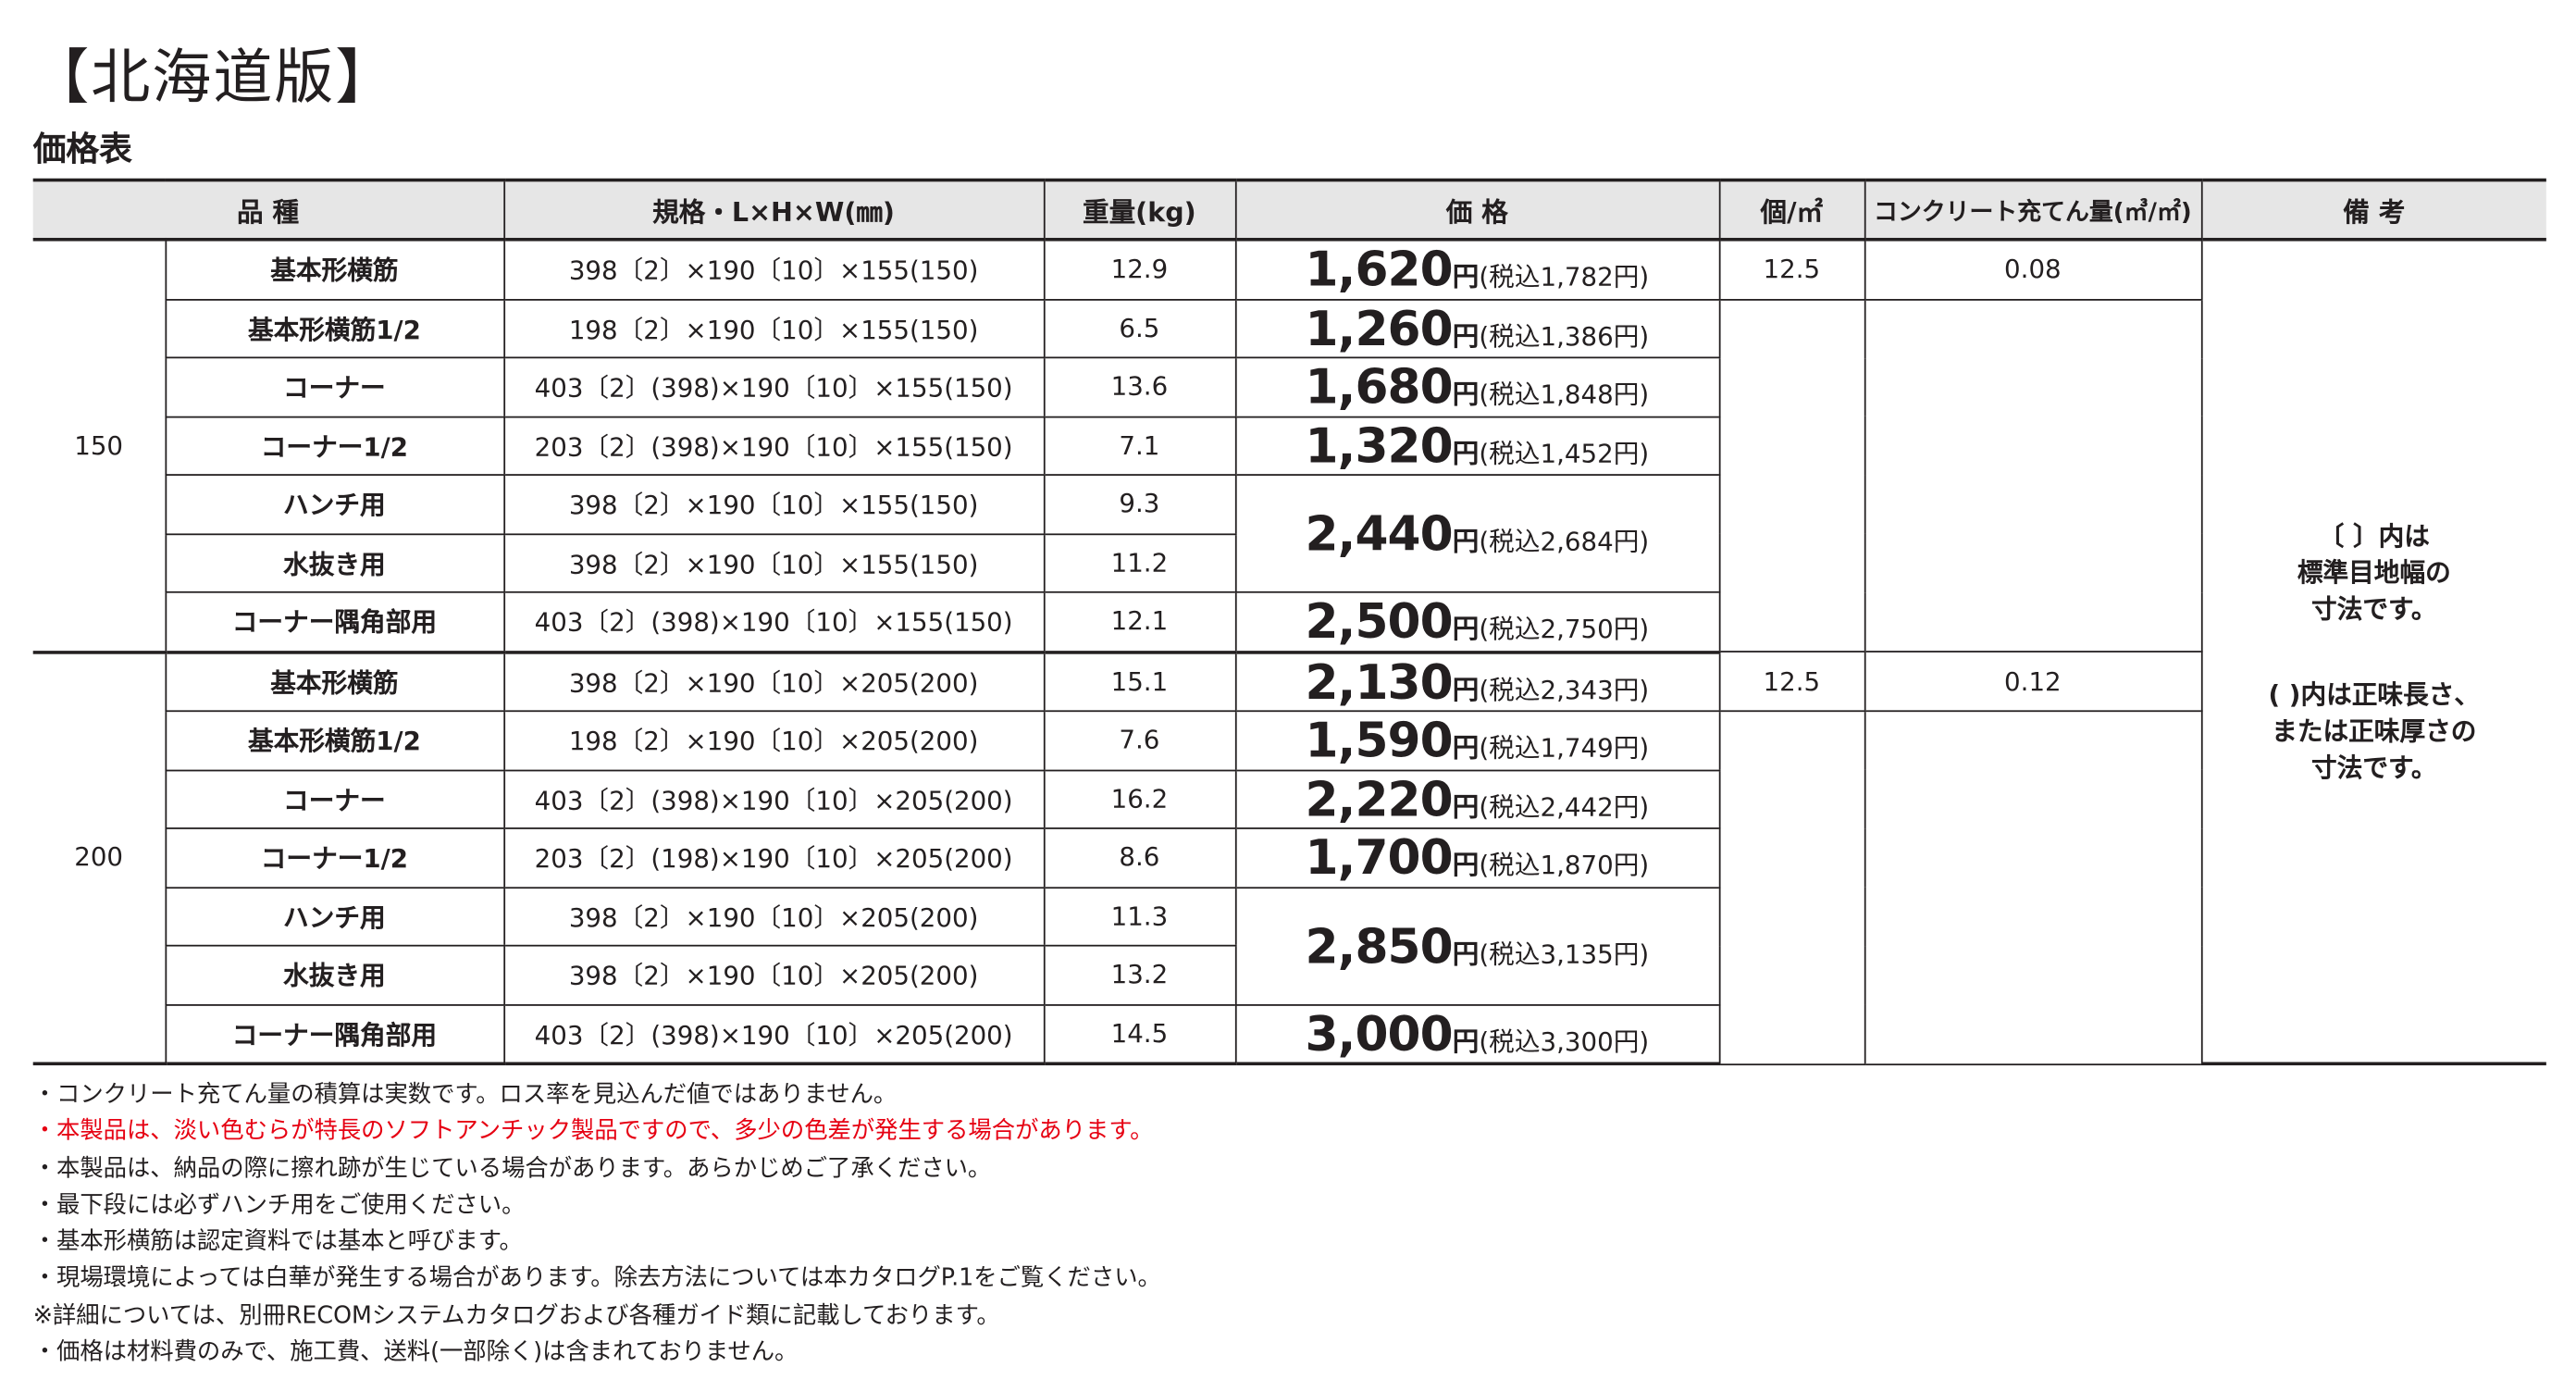 The image size is (2576, 1392). What do you see at coordinates (214, 78) in the screenshot?
I see `page-title: 【北海道版】` at bounding box center [214, 78].